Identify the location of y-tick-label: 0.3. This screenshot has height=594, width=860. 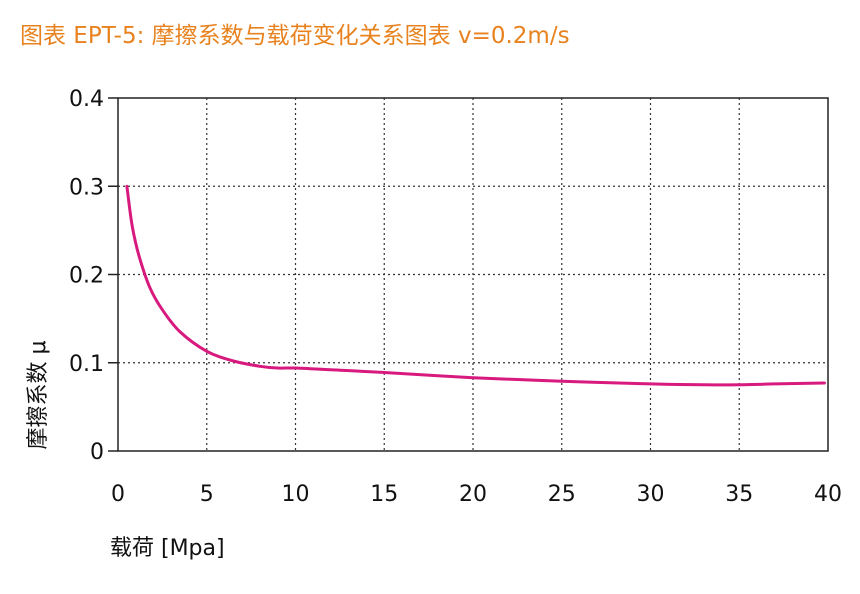
(86, 187).